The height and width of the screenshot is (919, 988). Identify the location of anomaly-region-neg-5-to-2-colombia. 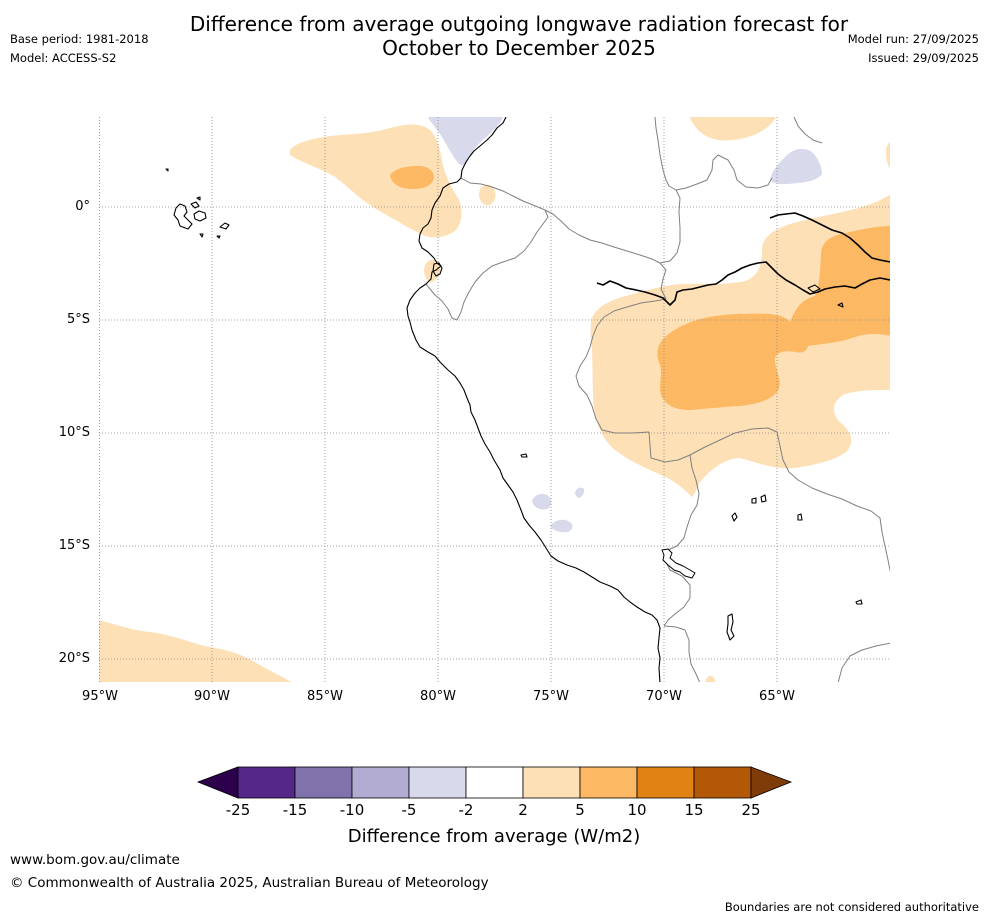
(465, 141).